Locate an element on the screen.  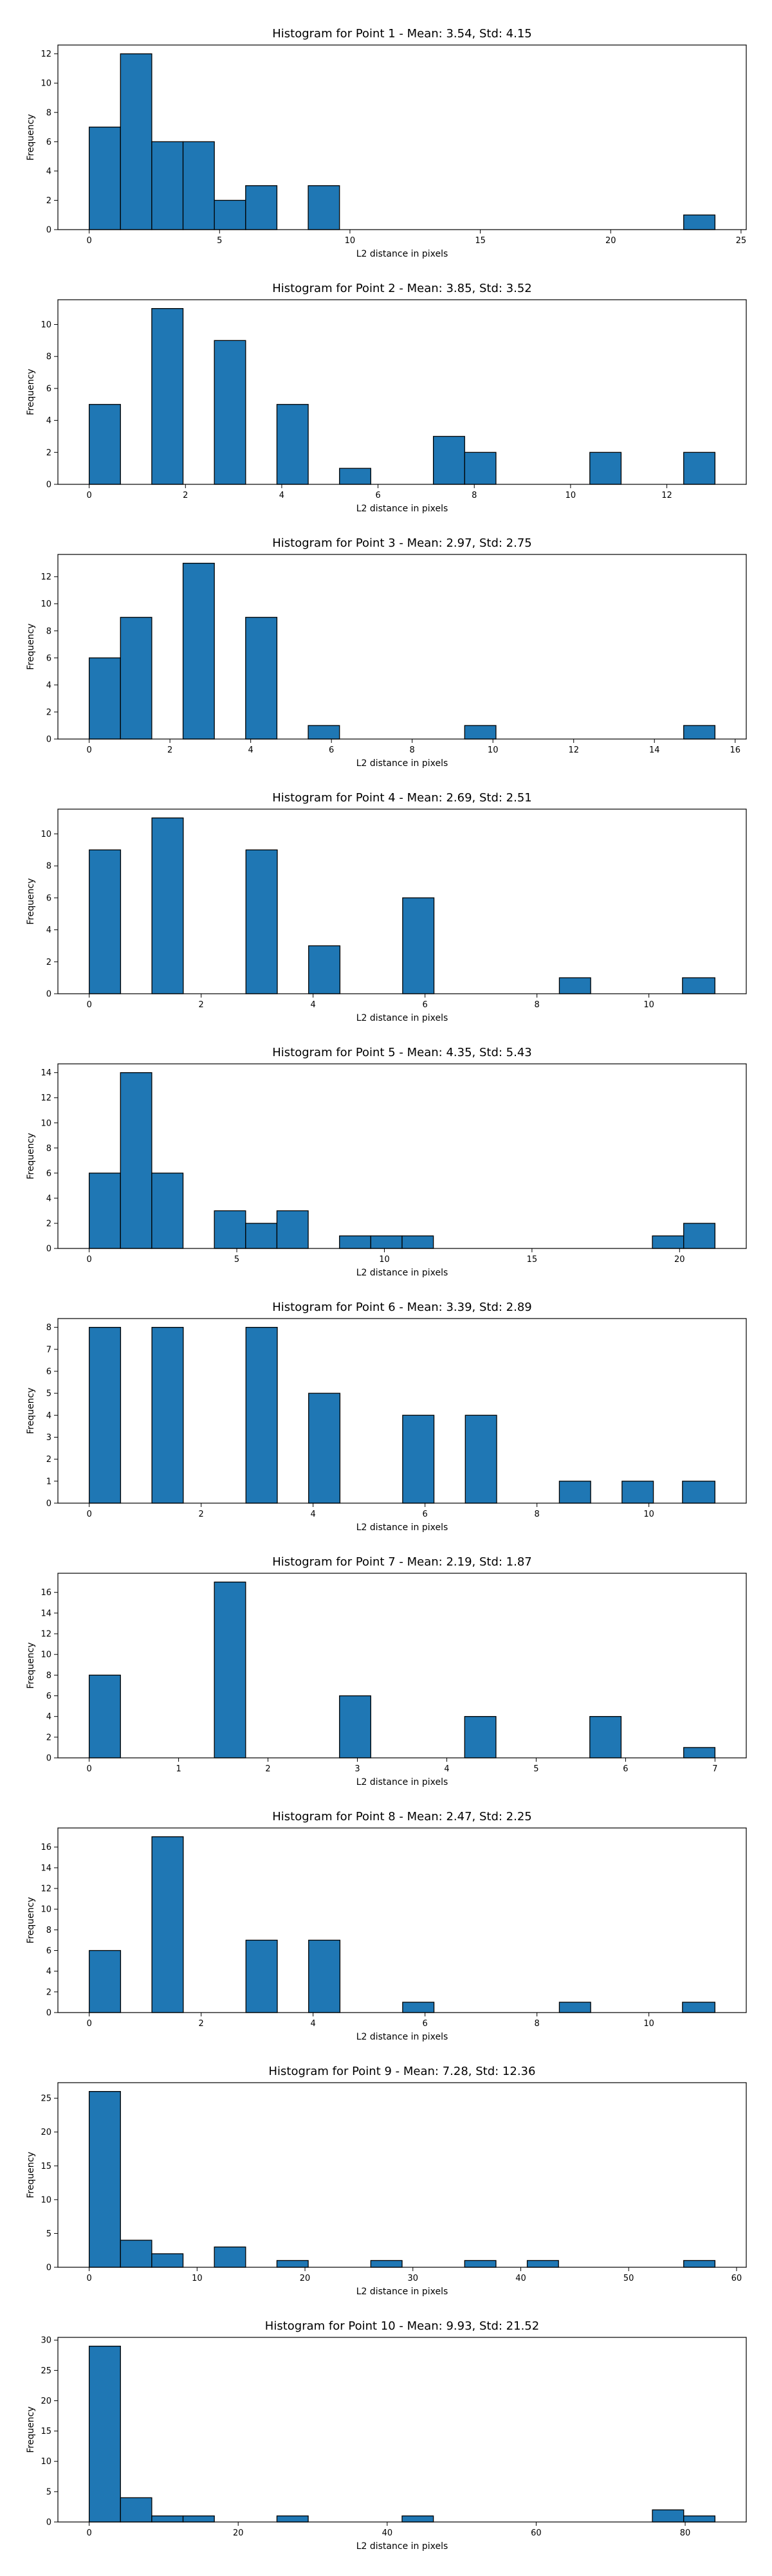
y-tick-label: 2 is located at coordinates (48, 201).